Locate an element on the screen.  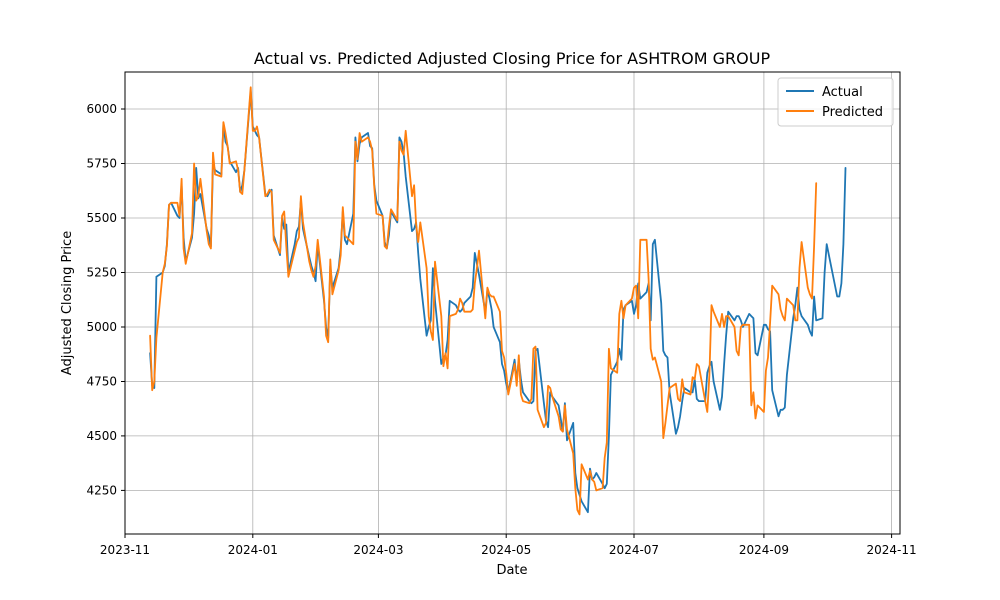
y-tick-label: 4250 is located at coordinates (101, 490).